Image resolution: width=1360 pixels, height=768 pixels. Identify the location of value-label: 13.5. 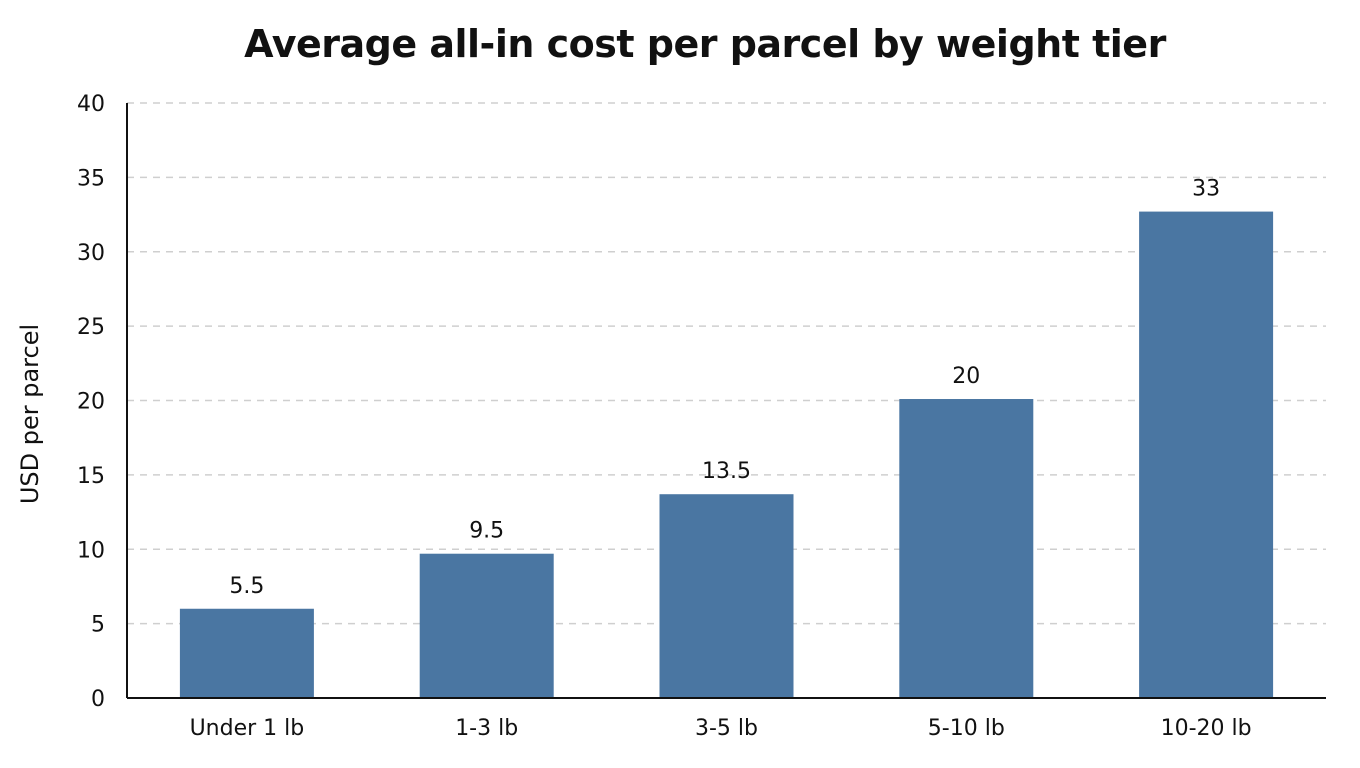
(726, 471).